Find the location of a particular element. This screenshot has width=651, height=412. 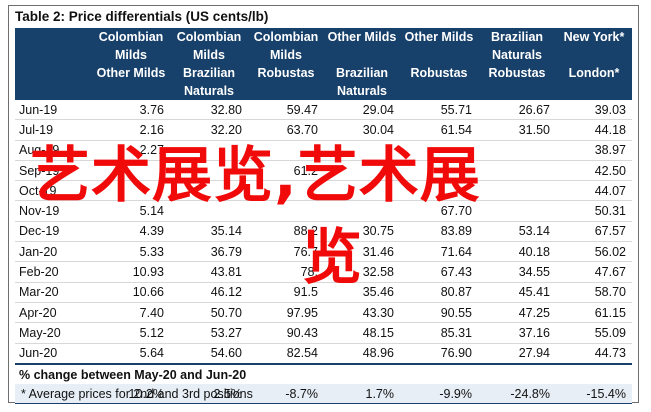

table-row: May-20 5.12 53.27 90.43 48.15 85.31 37.16 55.09 is located at coordinates (323, 333).